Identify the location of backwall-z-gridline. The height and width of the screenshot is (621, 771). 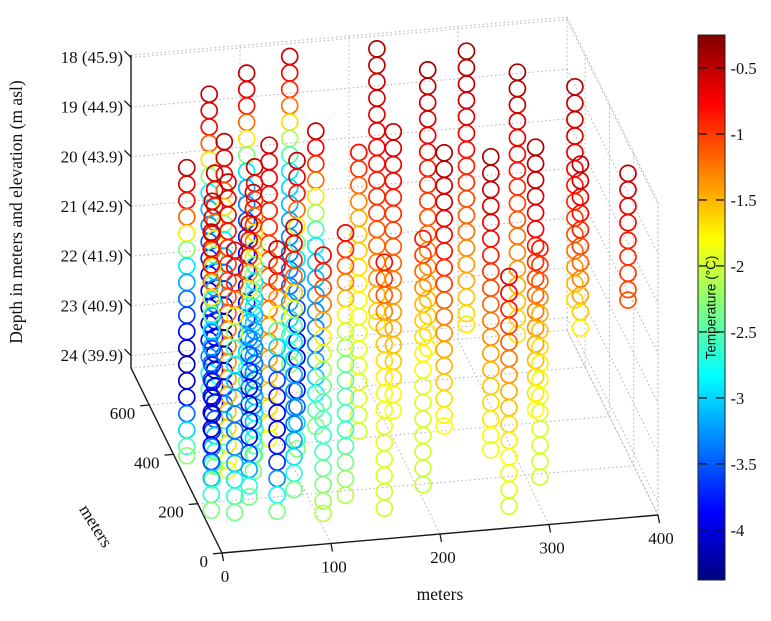
(349, 237).